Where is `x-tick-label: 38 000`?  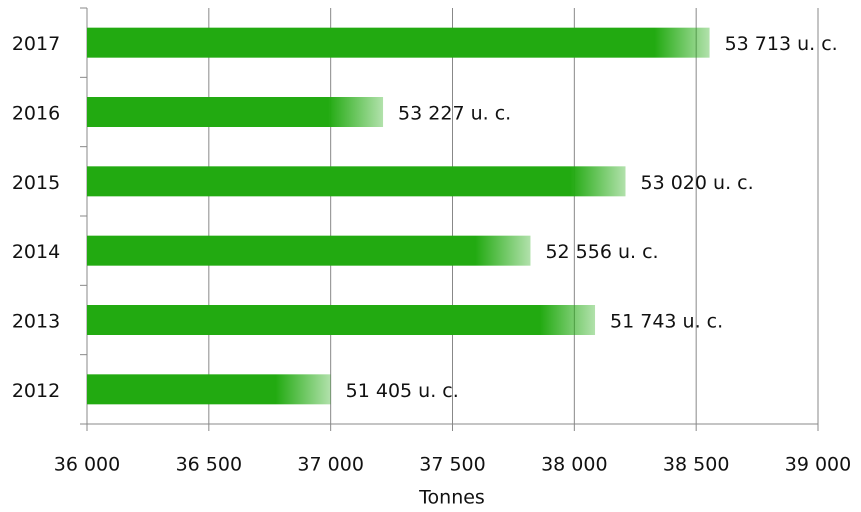 x-tick-label: 38 000 is located at coordinates (574, 465).